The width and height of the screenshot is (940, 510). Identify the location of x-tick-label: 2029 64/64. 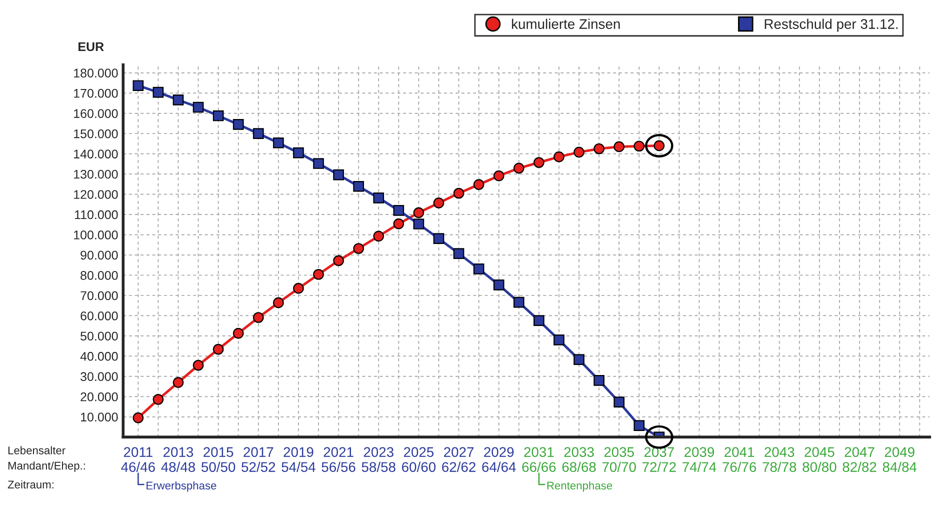
(499, 459).